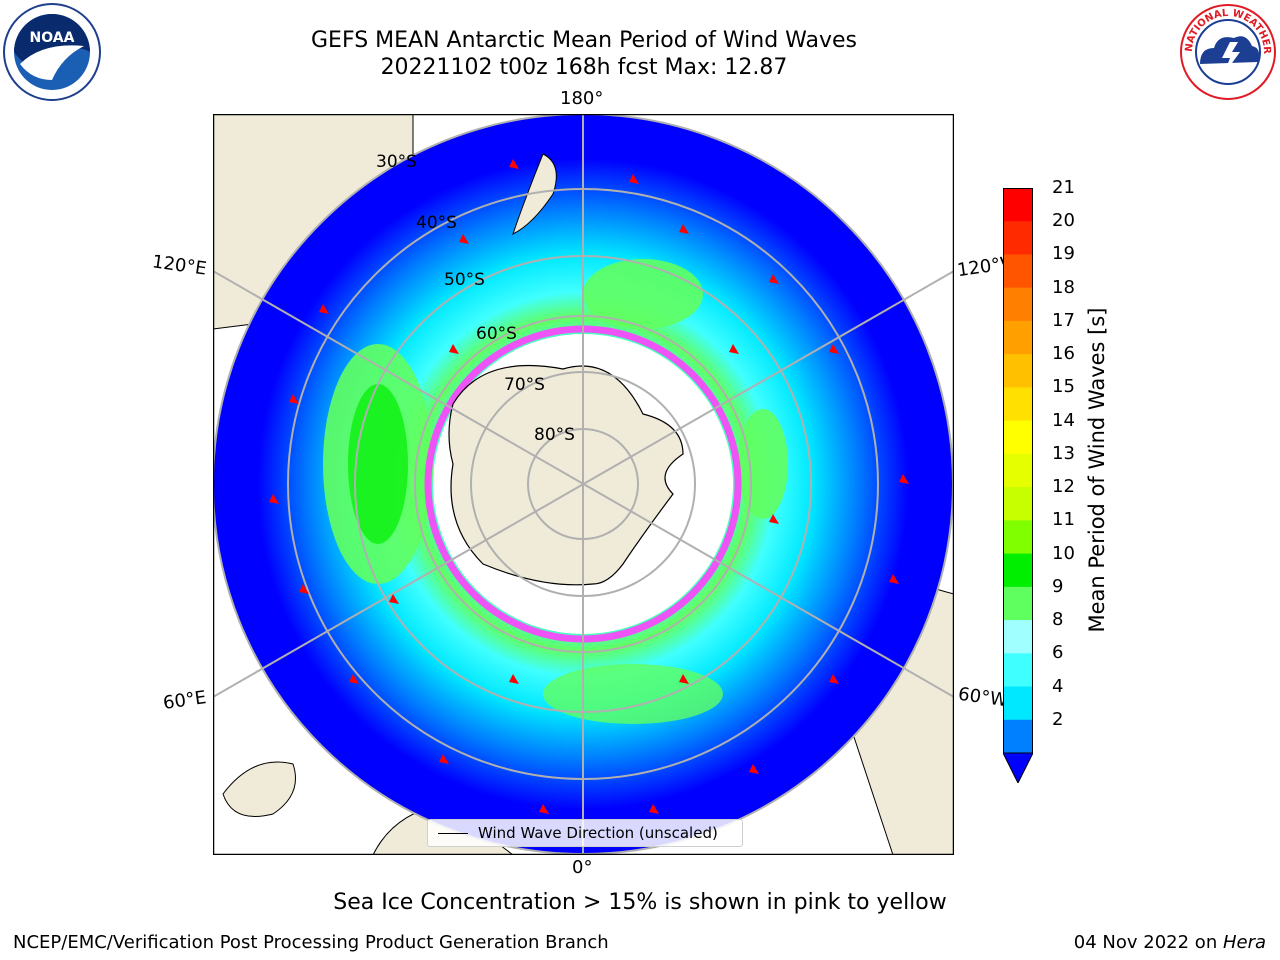  What do you see at coordinates (1063, 487) in the screenshot?
I see `colorbar-tick-label: 12` at bounding box center [1063, 487].